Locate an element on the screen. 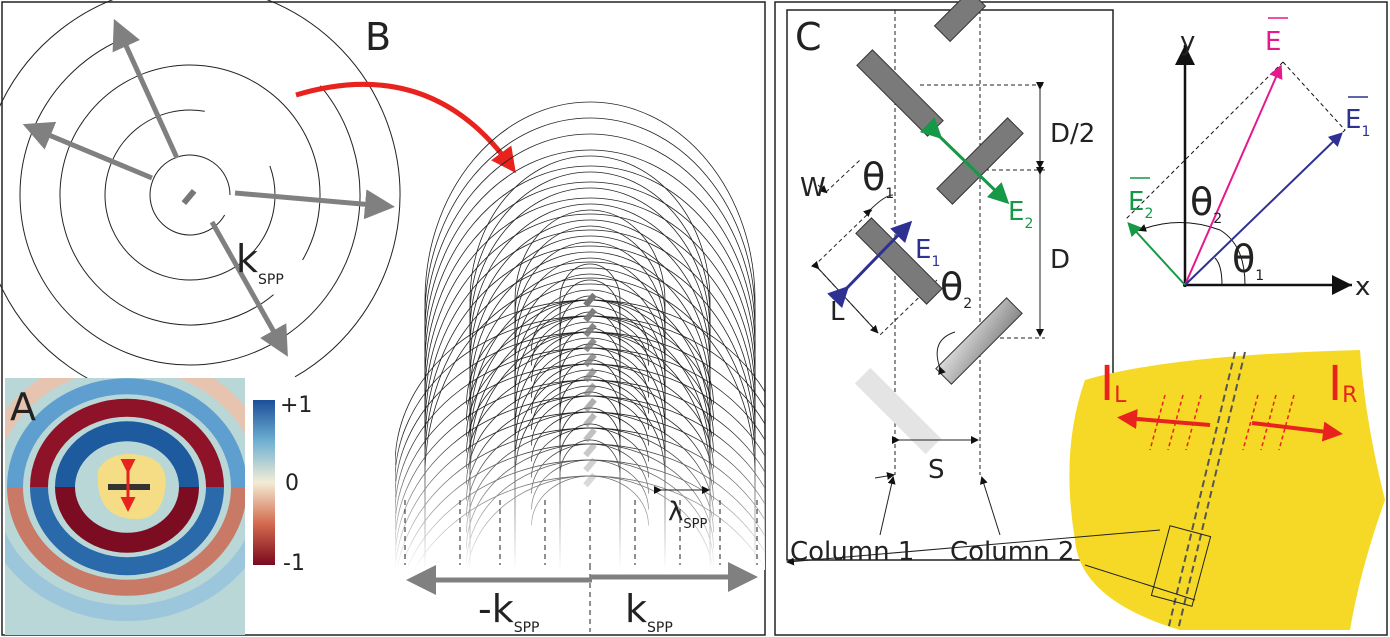  dashed-lines is located at coordinates (581, 566).